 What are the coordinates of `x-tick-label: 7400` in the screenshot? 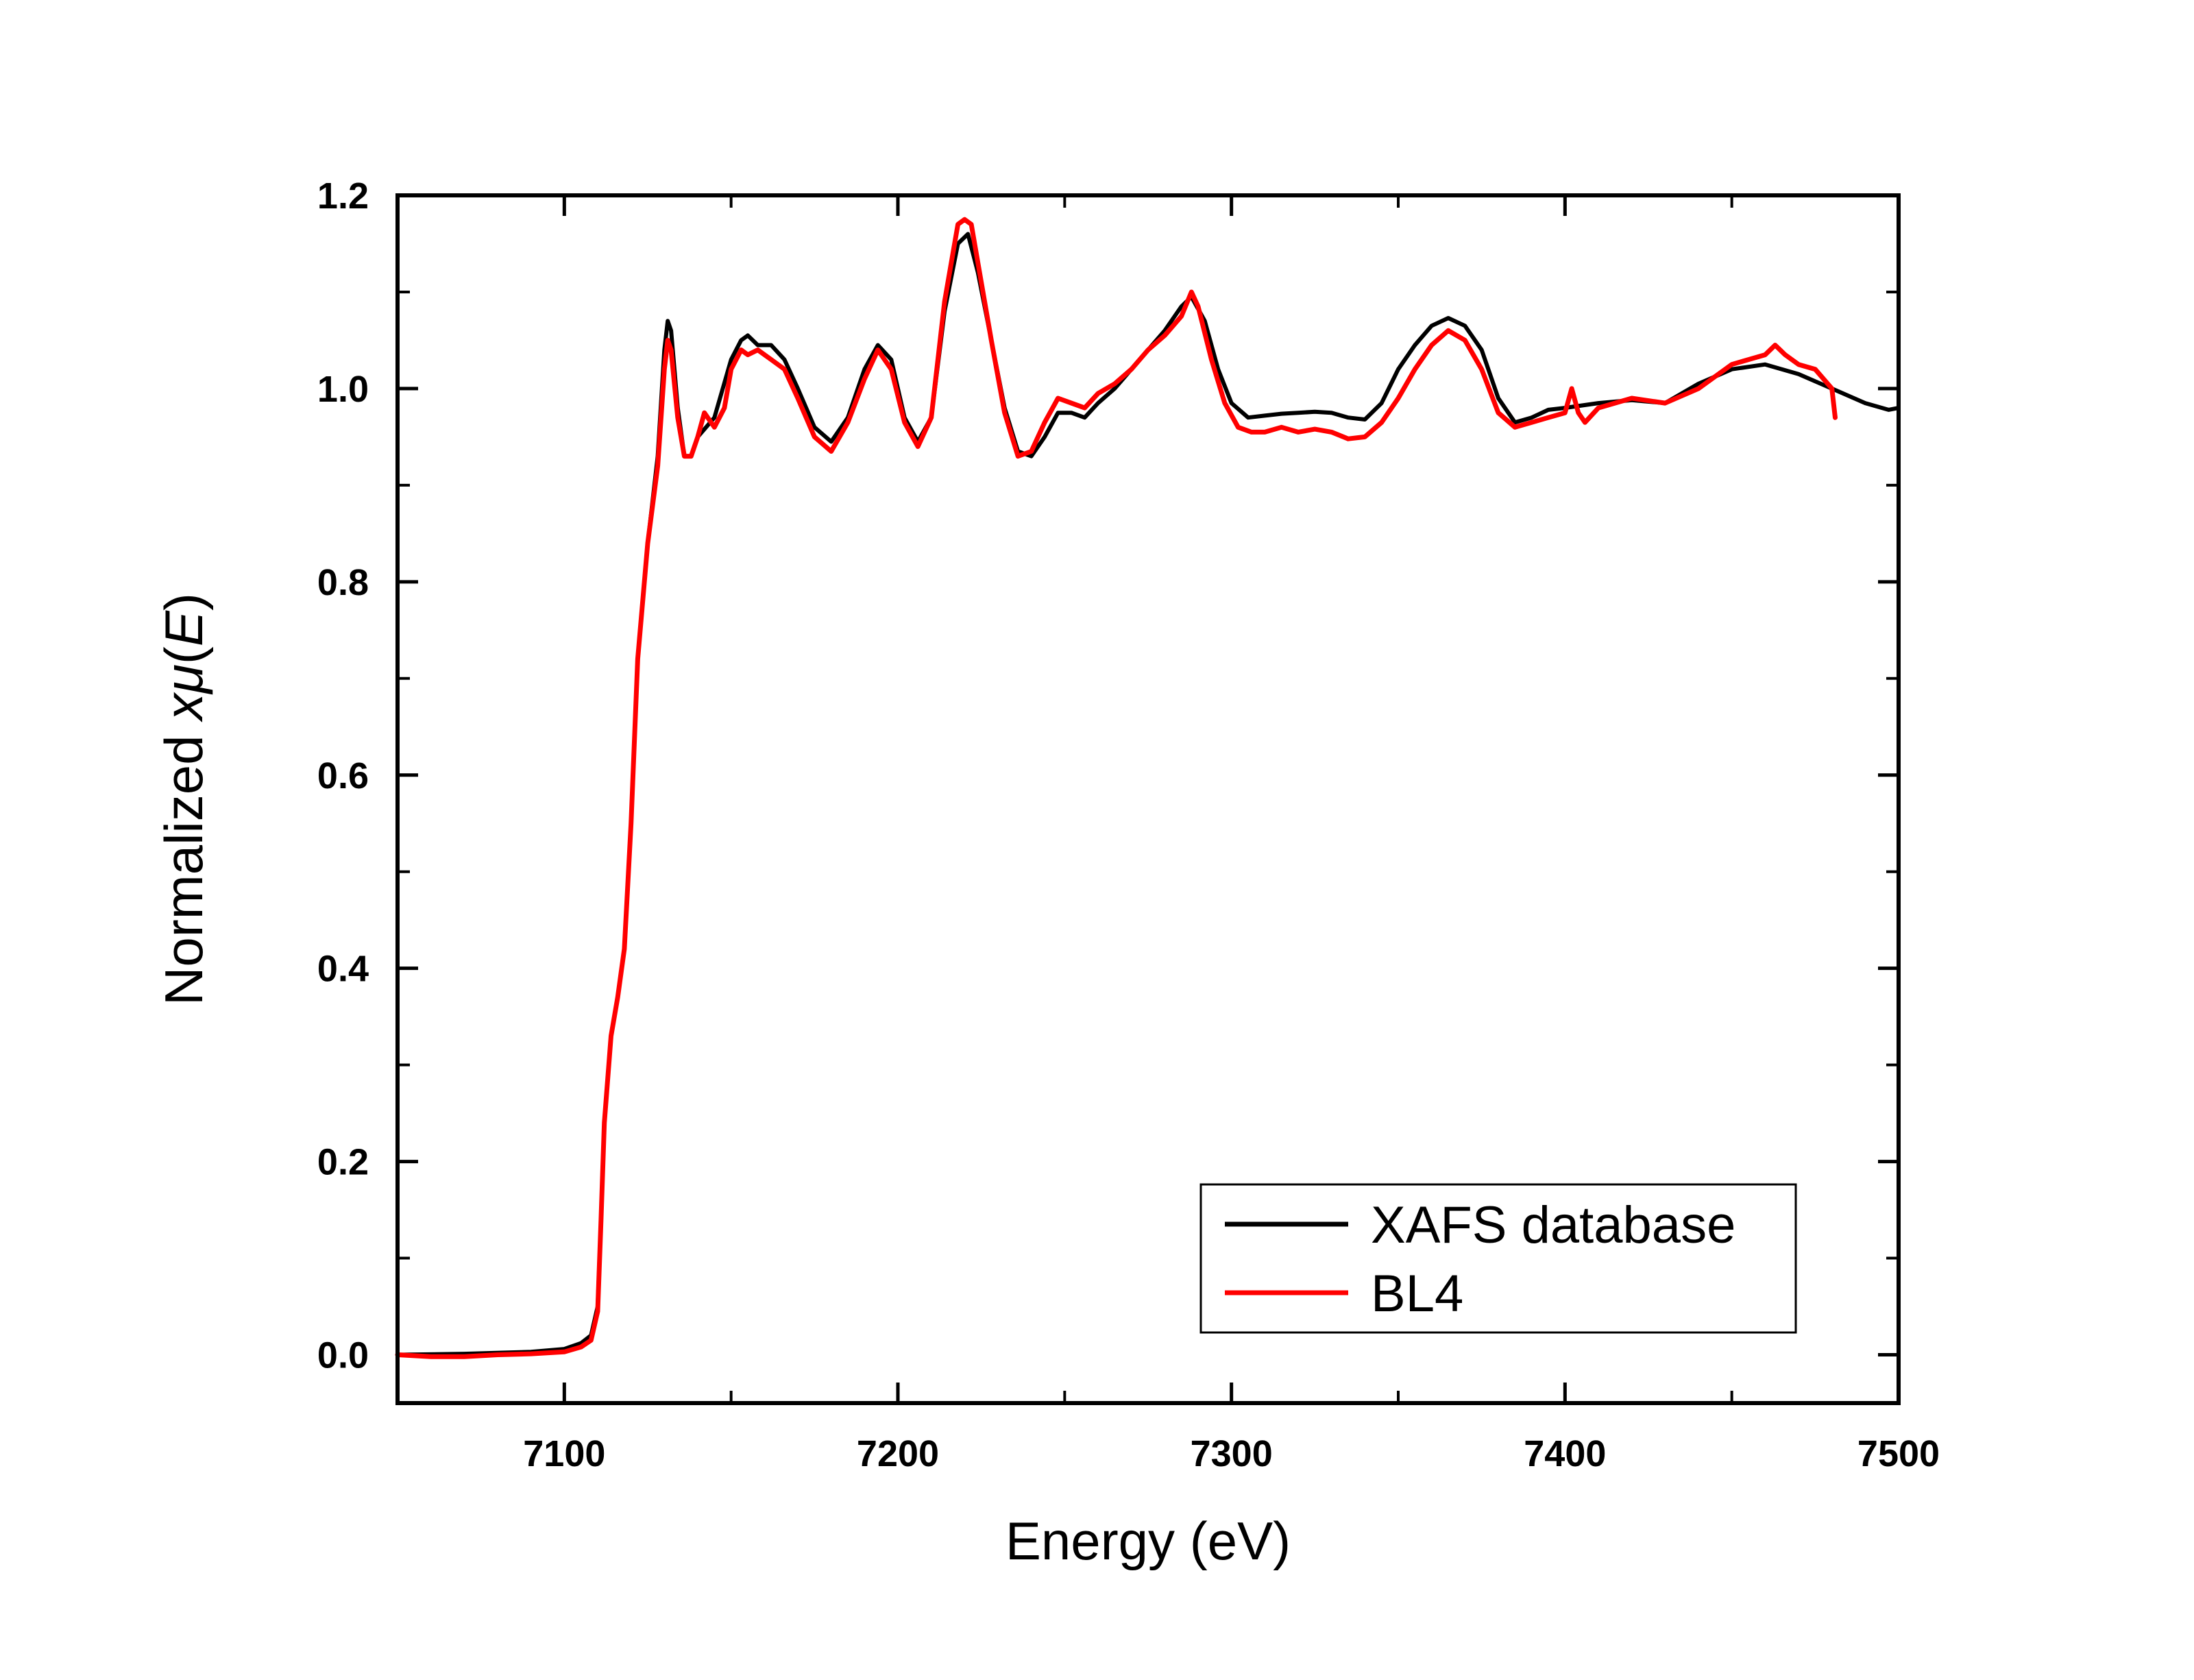 It's located at (1565, 1453).